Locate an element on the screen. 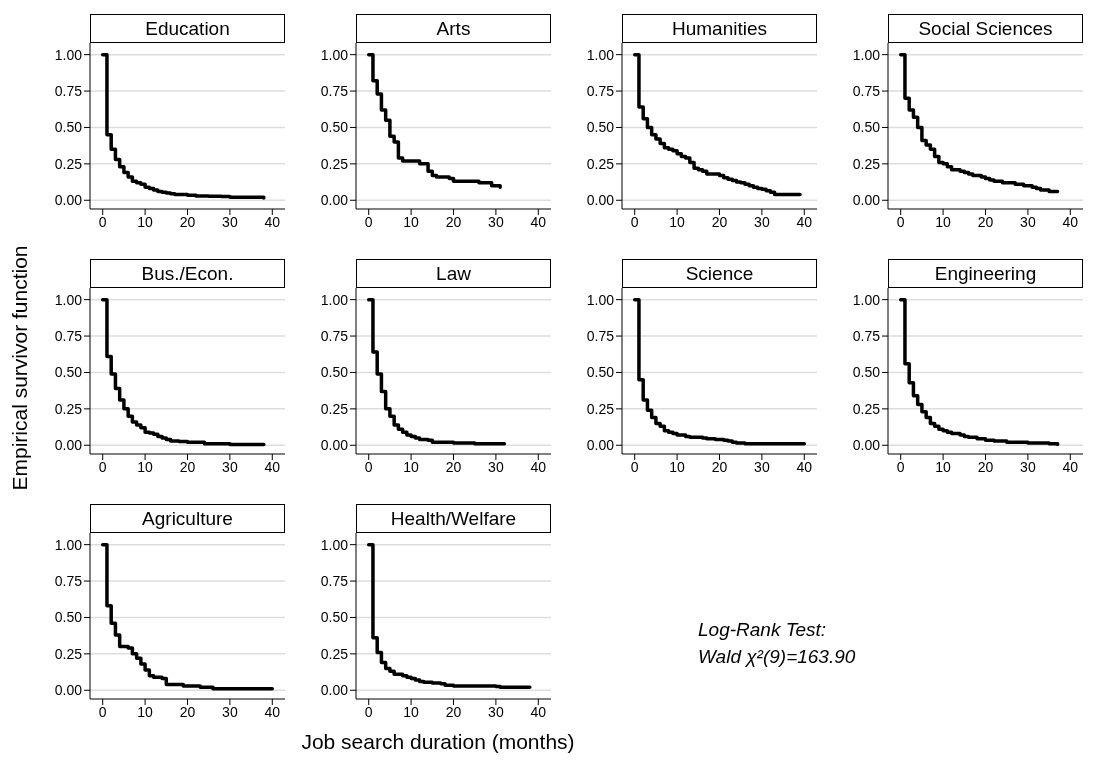 Image resolution: width=1094 pixels, height=764 pixels. chart-title: Bus./Econ. is located at coordinates (187, 273).